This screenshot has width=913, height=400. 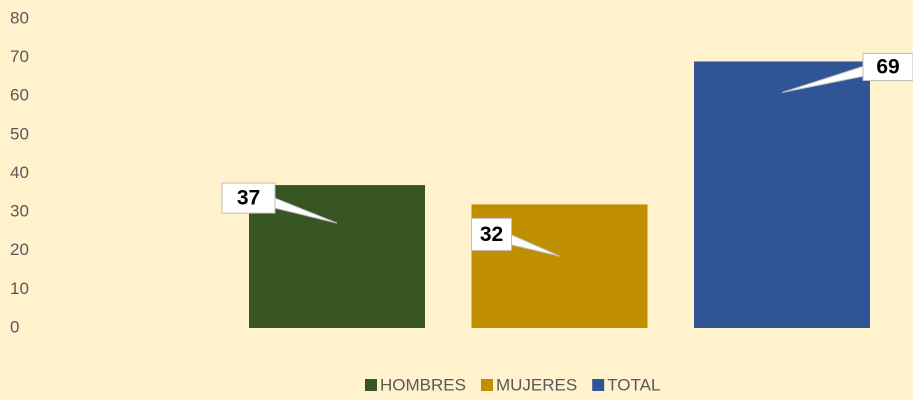 I want to click on data-label: 69, so click(x=887, y=67).